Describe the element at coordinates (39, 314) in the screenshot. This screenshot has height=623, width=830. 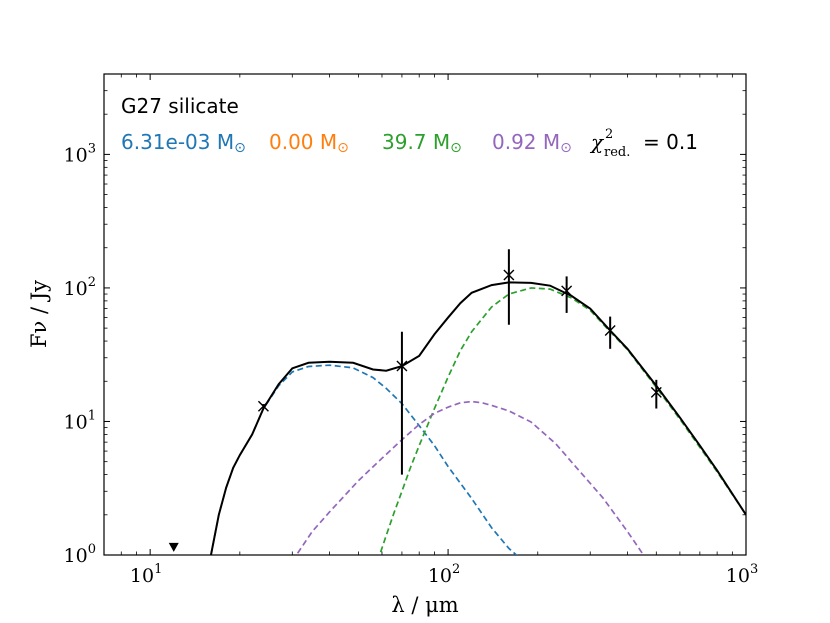
I see `y-axis-label: Fν / Jy` at that location.